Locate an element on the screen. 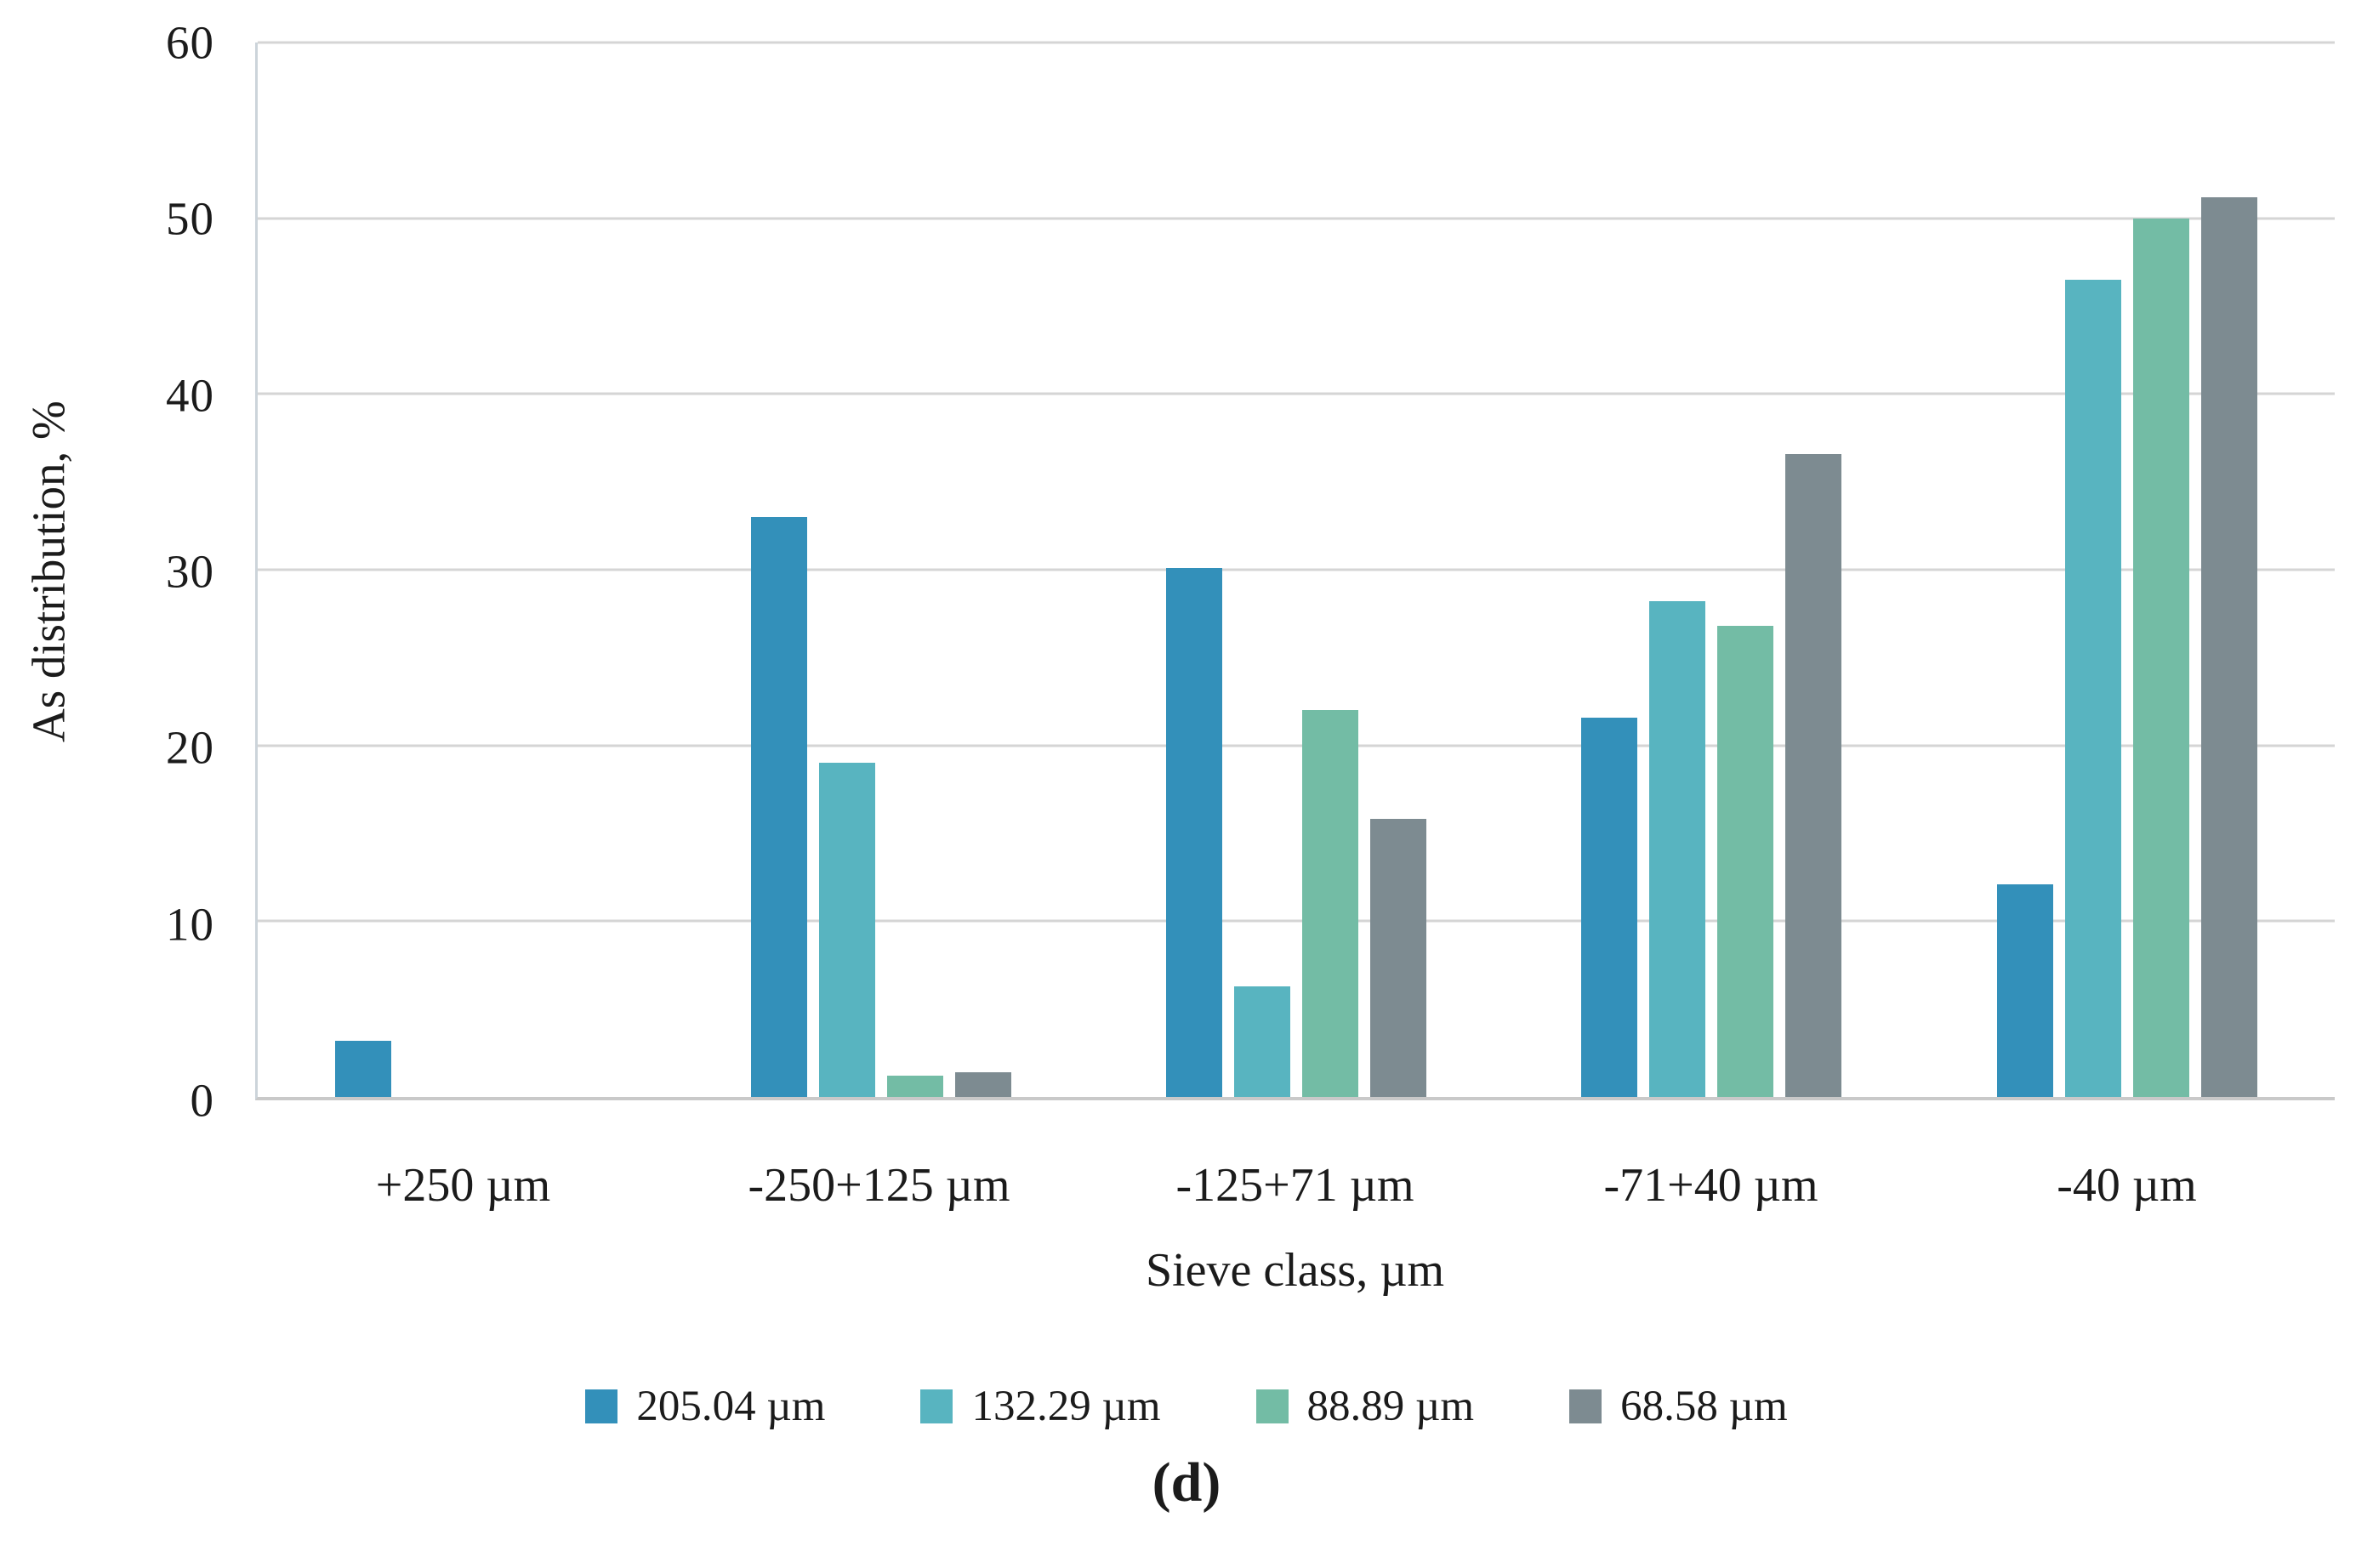  bar-205.04um-2 is located at coordinates (778, 807).